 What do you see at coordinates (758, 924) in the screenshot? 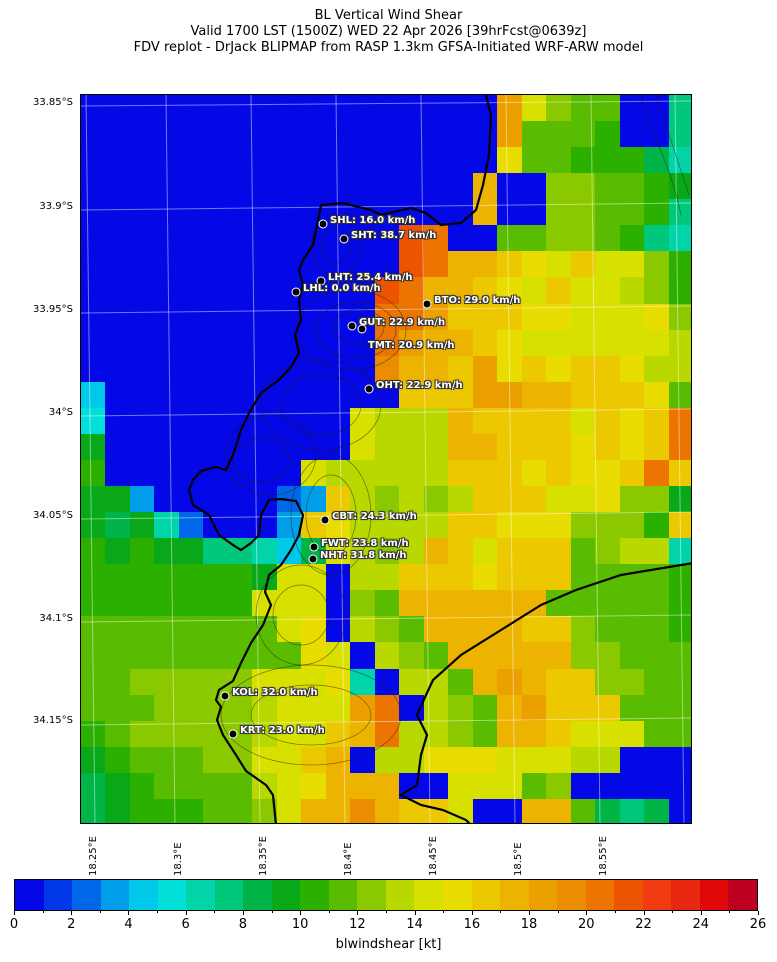
I see `colorbar-tick-label: 26` at bounding box center [758, 924].